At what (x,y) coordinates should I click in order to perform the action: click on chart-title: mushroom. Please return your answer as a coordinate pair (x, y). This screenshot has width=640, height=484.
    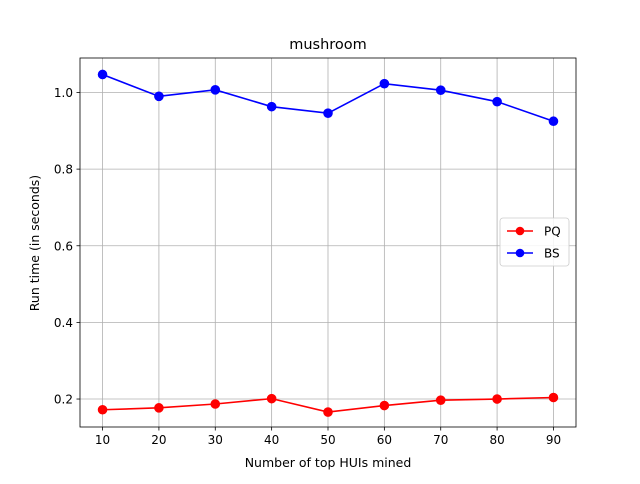
    Looking at the image, I should click on (328, 45).